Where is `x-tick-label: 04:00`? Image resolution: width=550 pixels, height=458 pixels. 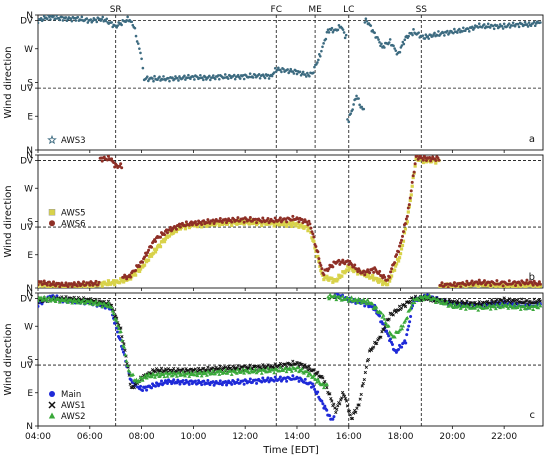 x-tick-label: 04:00 is located at coordinates (38, 437).